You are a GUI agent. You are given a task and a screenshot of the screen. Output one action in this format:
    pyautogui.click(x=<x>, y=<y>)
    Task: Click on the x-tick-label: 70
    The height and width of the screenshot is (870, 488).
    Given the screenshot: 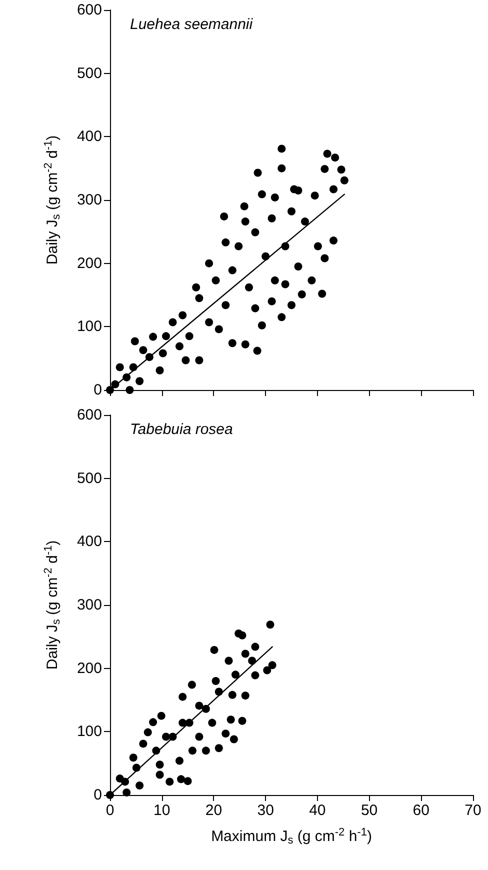 What is the action you would take?
    pyautogui.click(x=473, y=810)
    